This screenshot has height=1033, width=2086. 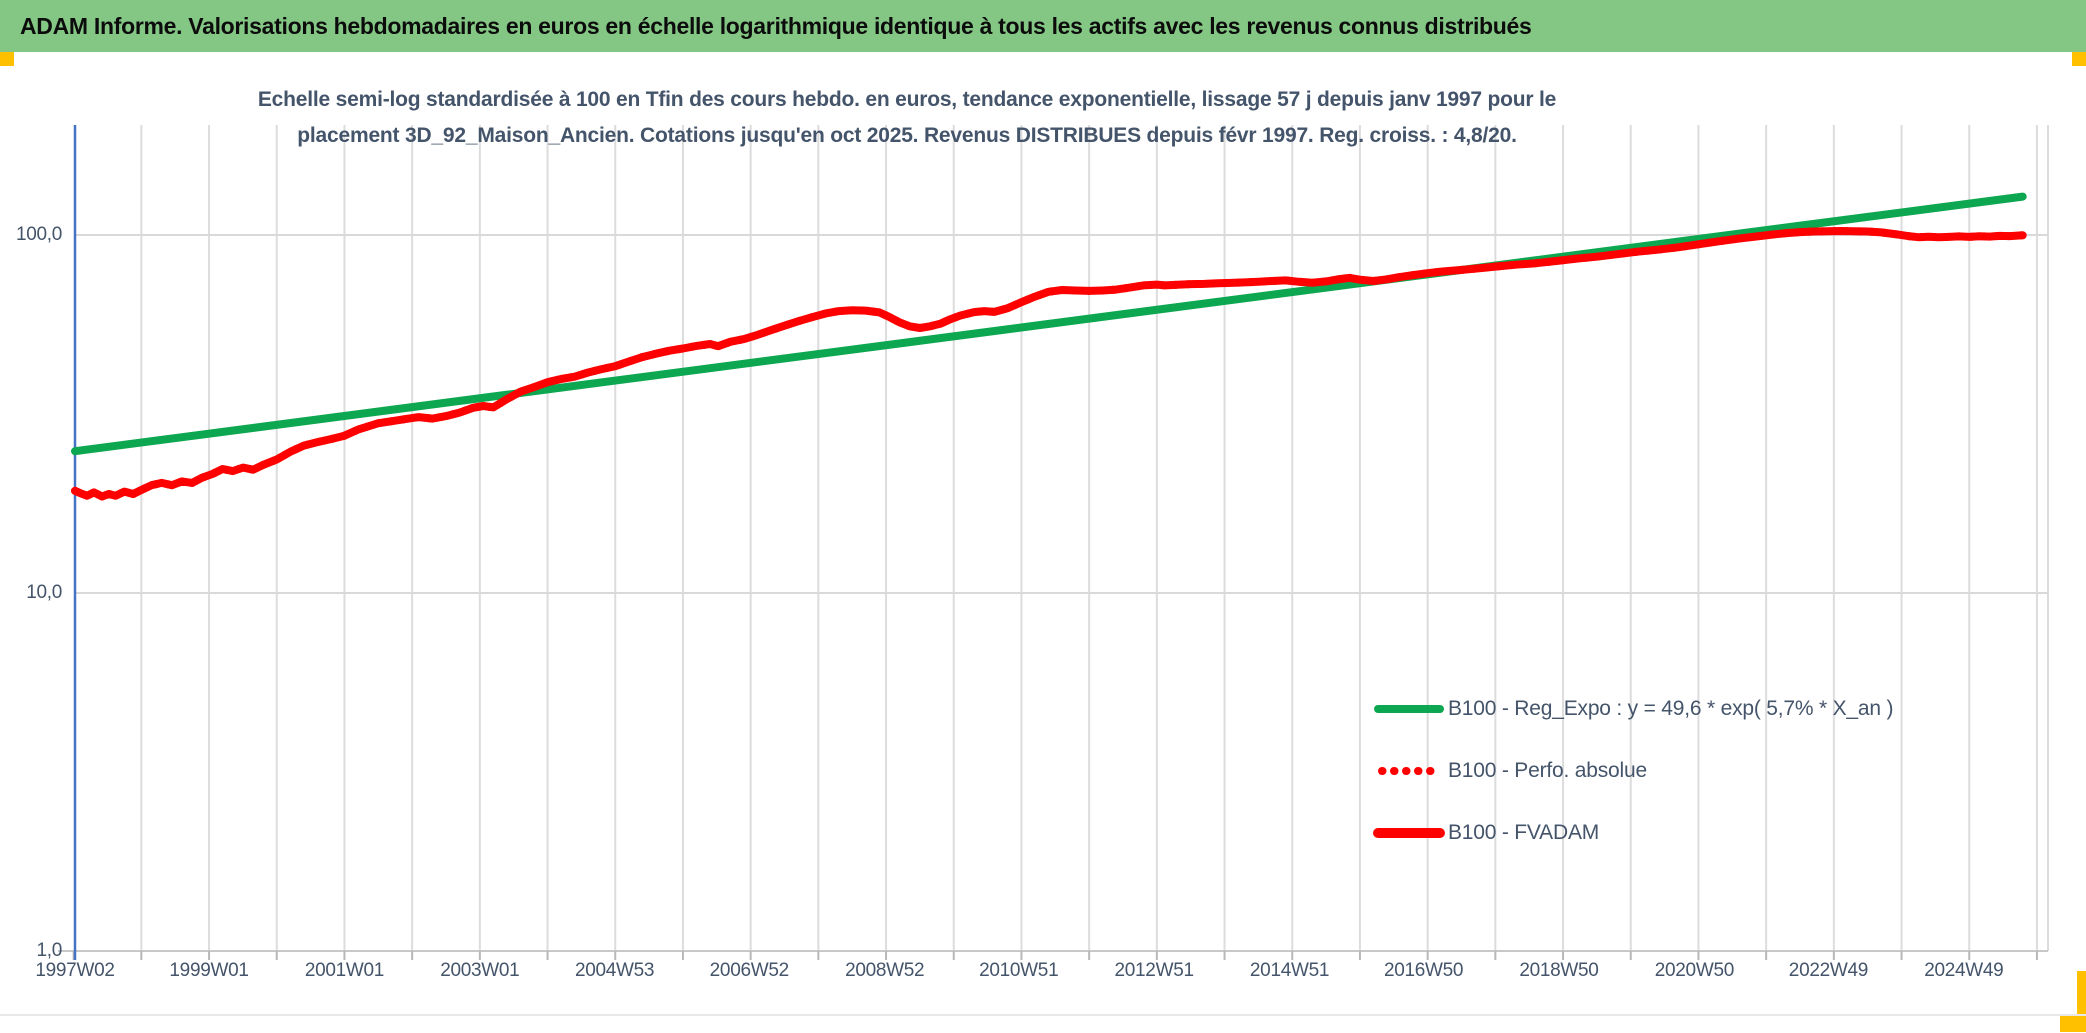 What do you see at coordinates (2073, 1024) in the screenshot?
I see `gold-corner-bottom-right` at bounding box center [2073, 1024].